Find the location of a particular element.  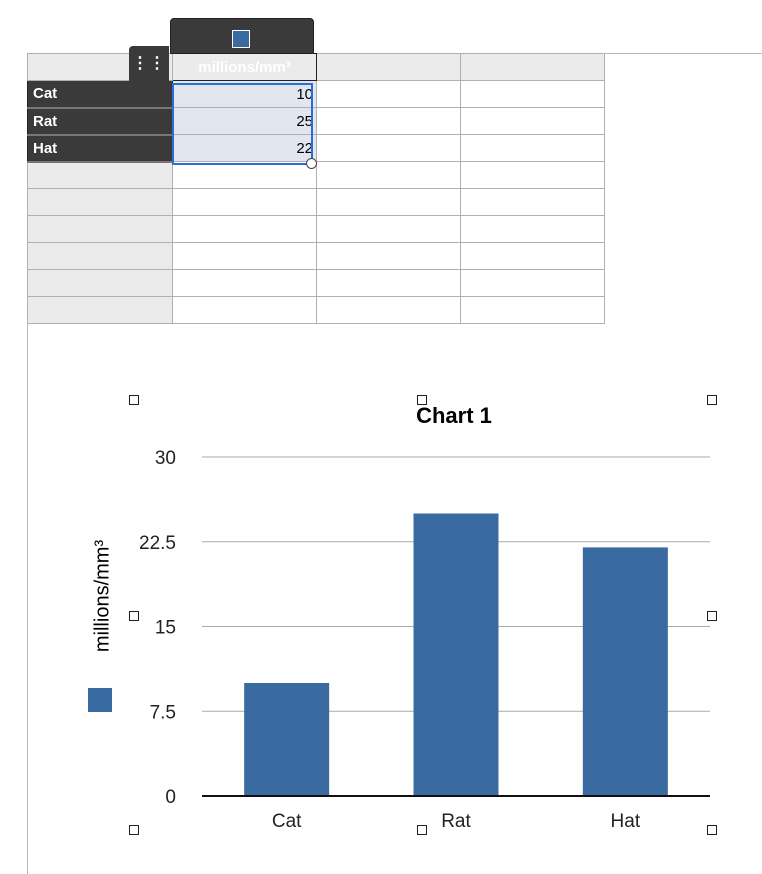

bar-cat is located at coordinates (287, 739).